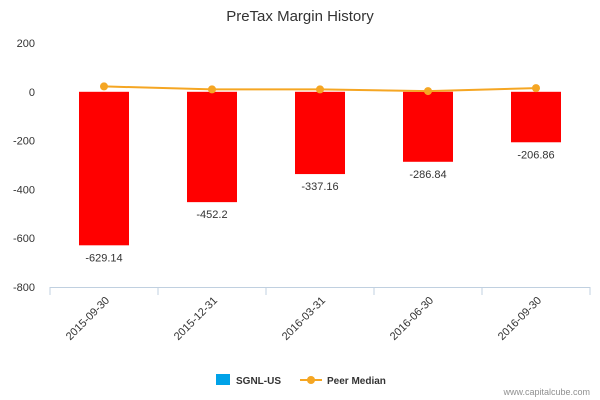 This screenshot has width=600, height=400. What do you see at coordinates (319, 187) in the screenshot?
I see `data-label: -337.16` at bounding box center [319, 187].